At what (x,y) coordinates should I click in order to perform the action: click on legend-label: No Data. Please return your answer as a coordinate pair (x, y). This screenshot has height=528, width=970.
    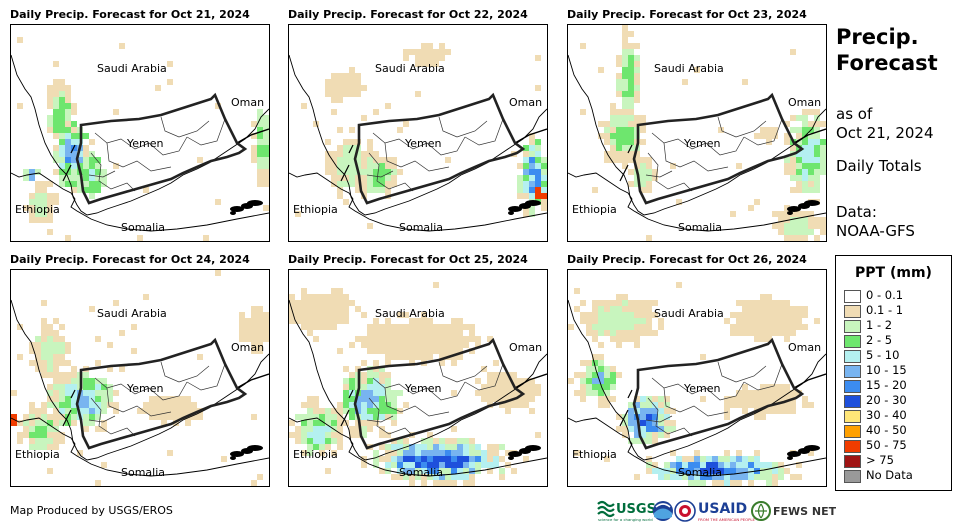
    Looking at the image, I should click on (889, 475).